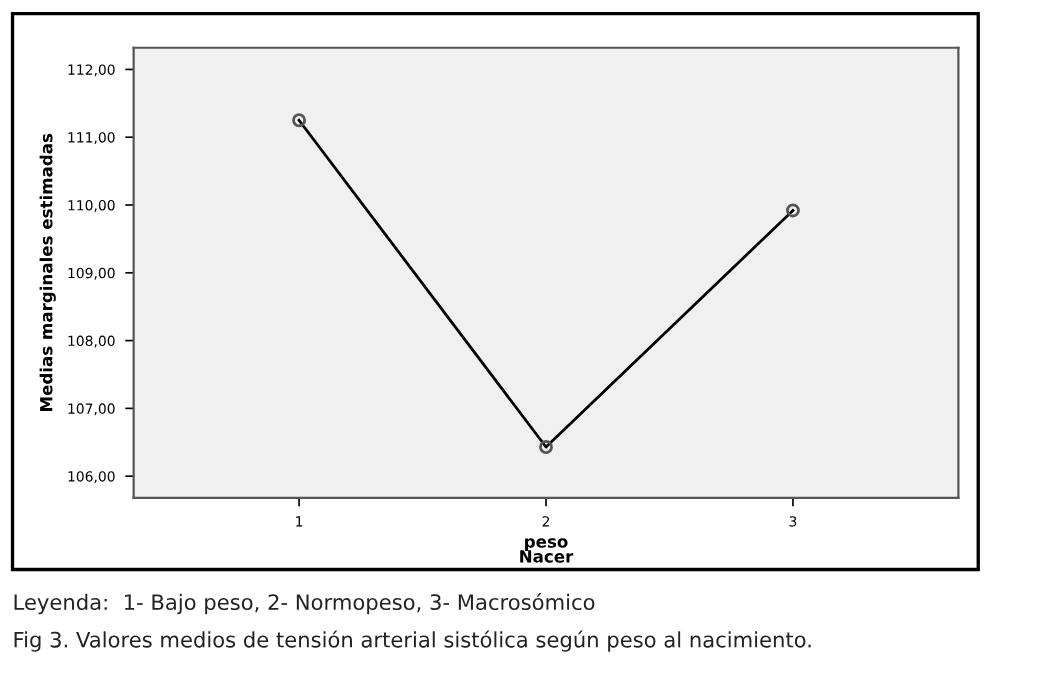  What do you see at coordinates (547, 550) in the screenshot?
I see `x-axis-title: peso Nacer` at bounding box center [547, 550].